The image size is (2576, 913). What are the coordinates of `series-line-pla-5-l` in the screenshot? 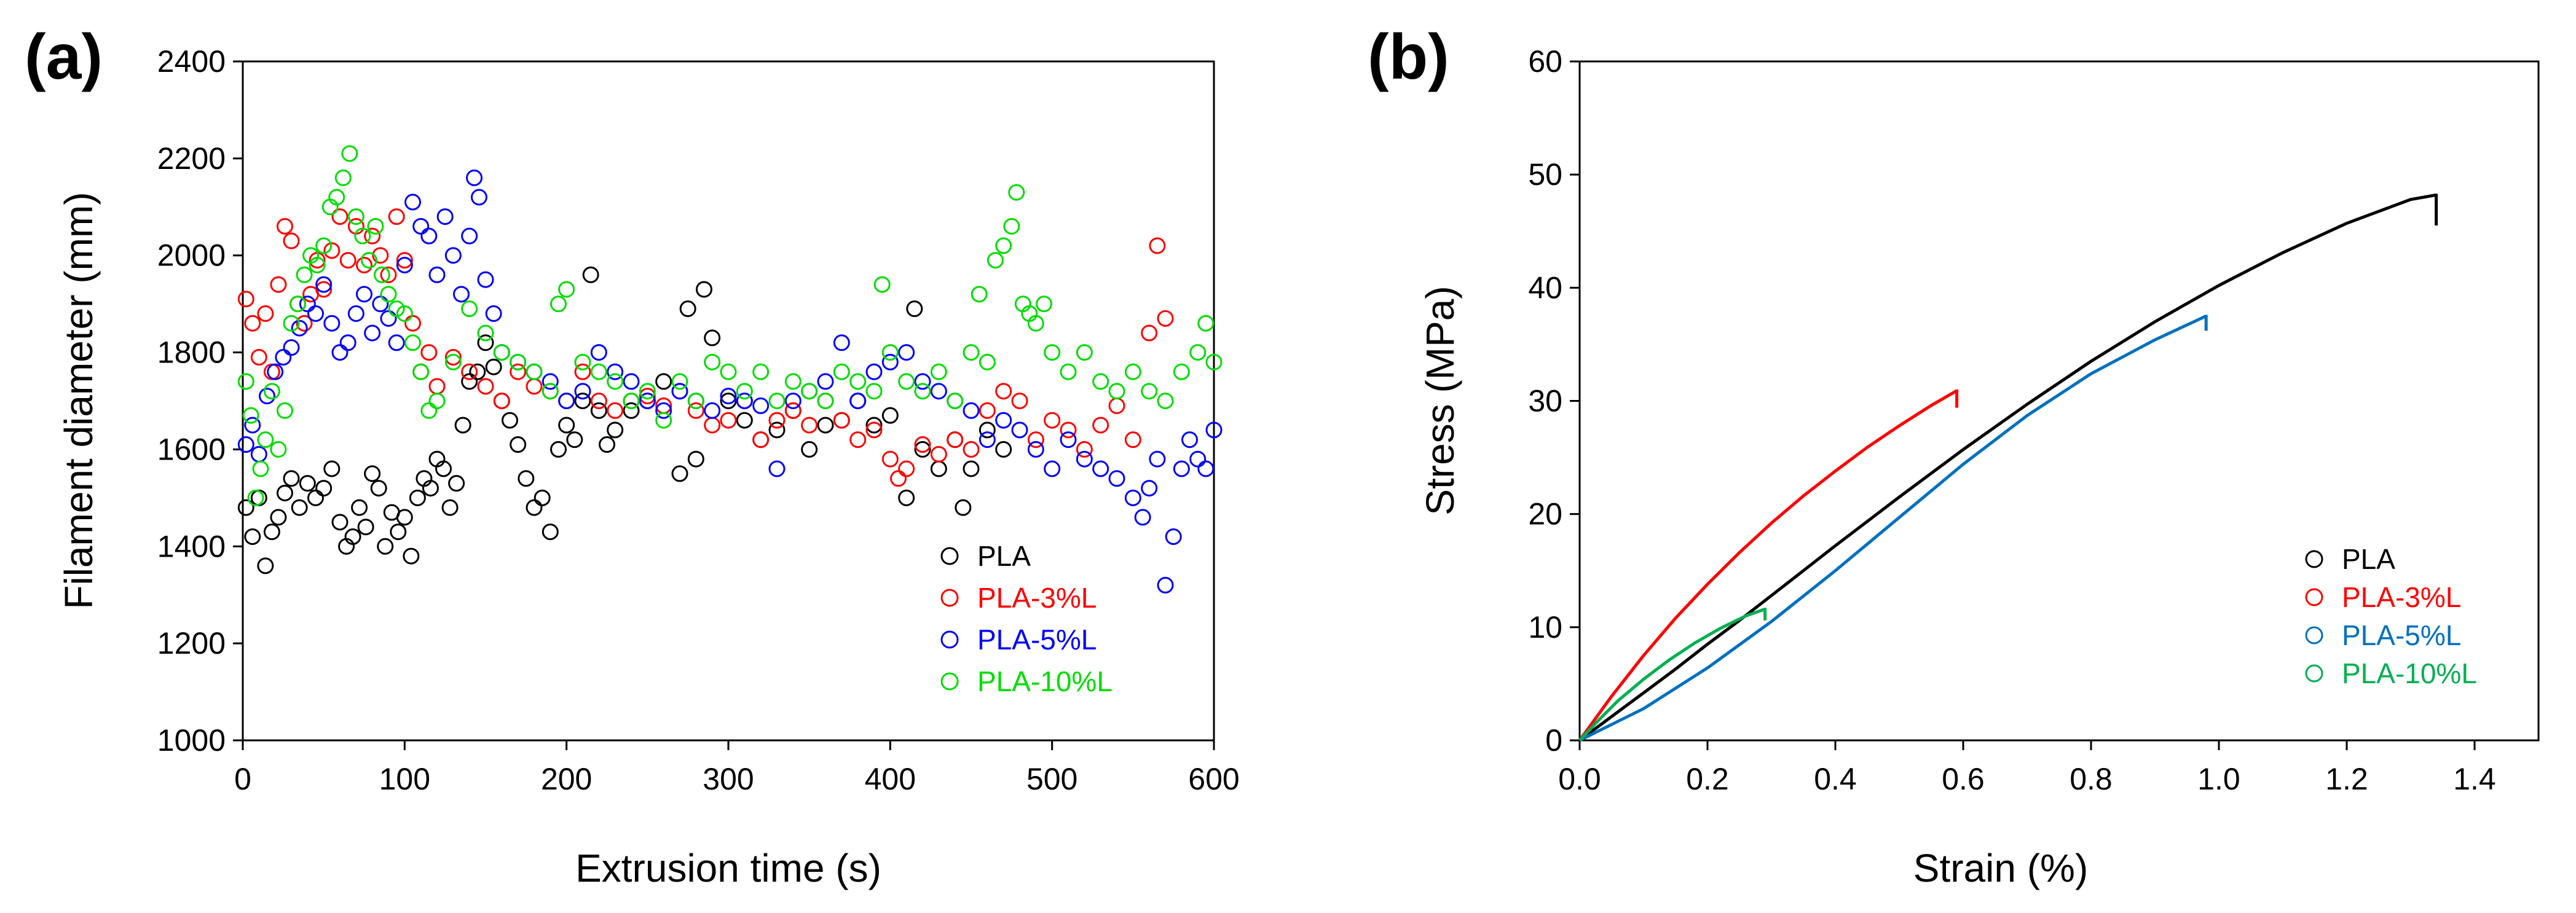 It's located at (1893, 529).